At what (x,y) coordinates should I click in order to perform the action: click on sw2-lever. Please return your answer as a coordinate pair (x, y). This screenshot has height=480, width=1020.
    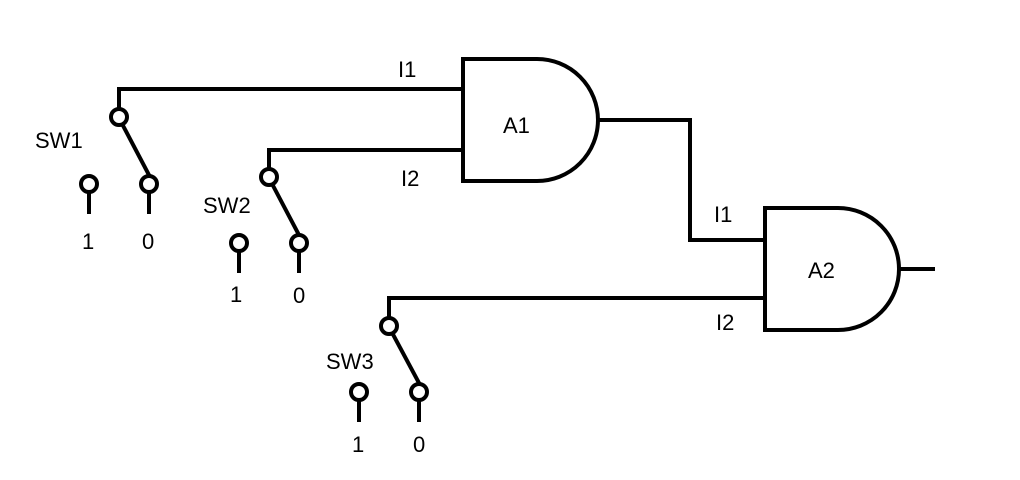
    Looking at the image, I should click on (284, 206).